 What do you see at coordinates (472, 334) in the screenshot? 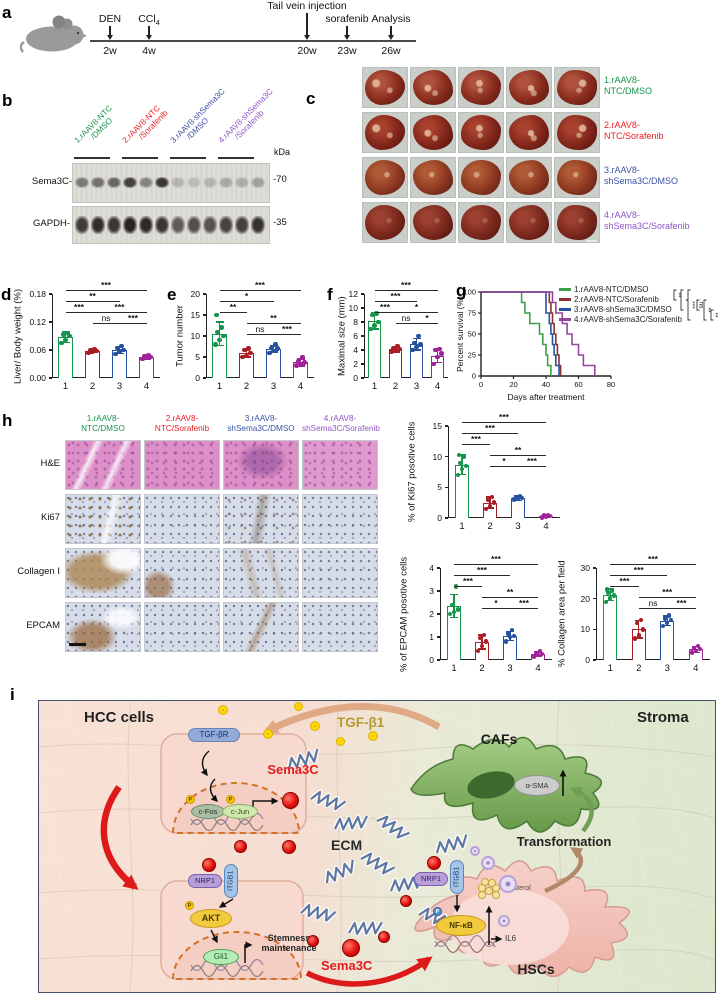
I see `y-tick-label: 50` at bounding box center [472, 334].